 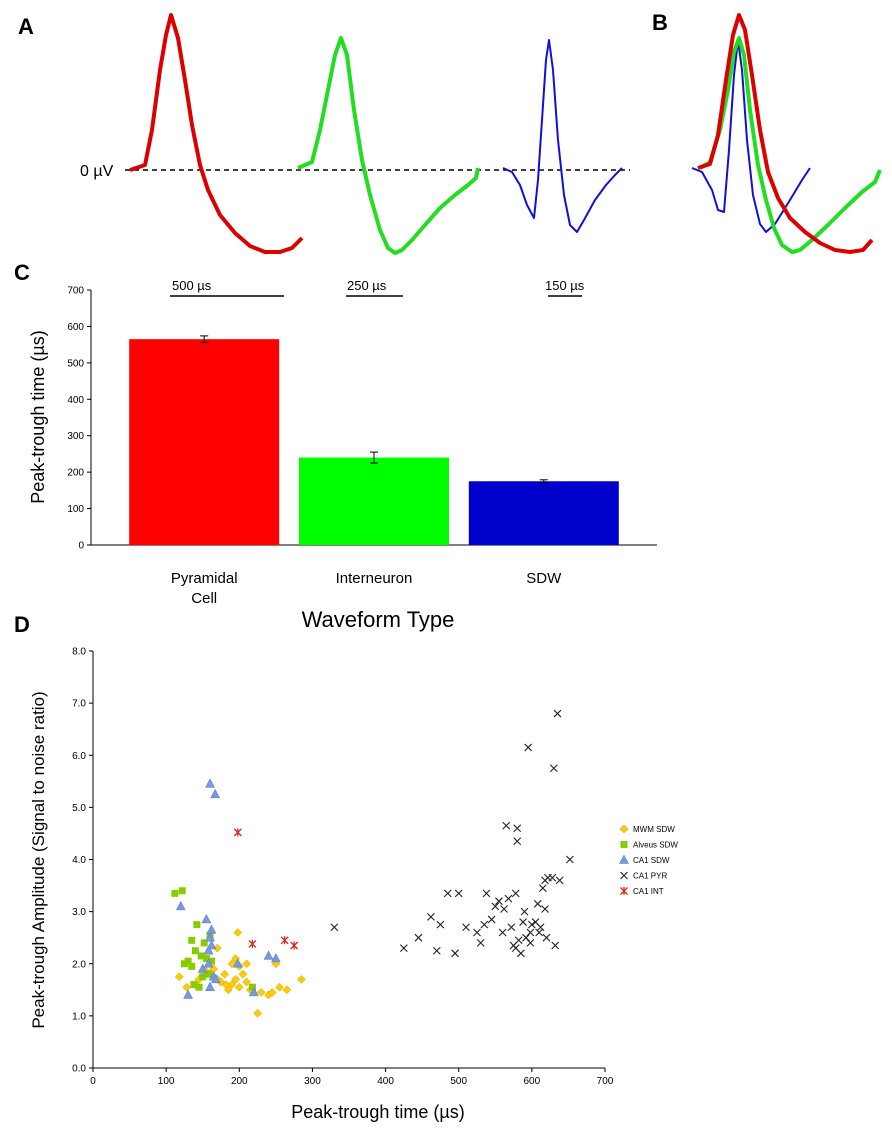 I want to click on series-alveus-sdw, so click(x=213, y=939).